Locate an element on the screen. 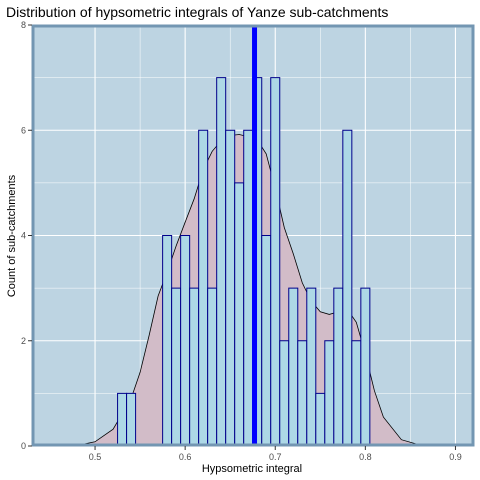 The width and height of the screenshot is (480, 480). x-tick-label: 0.5 is located at coordinates (95, 457).